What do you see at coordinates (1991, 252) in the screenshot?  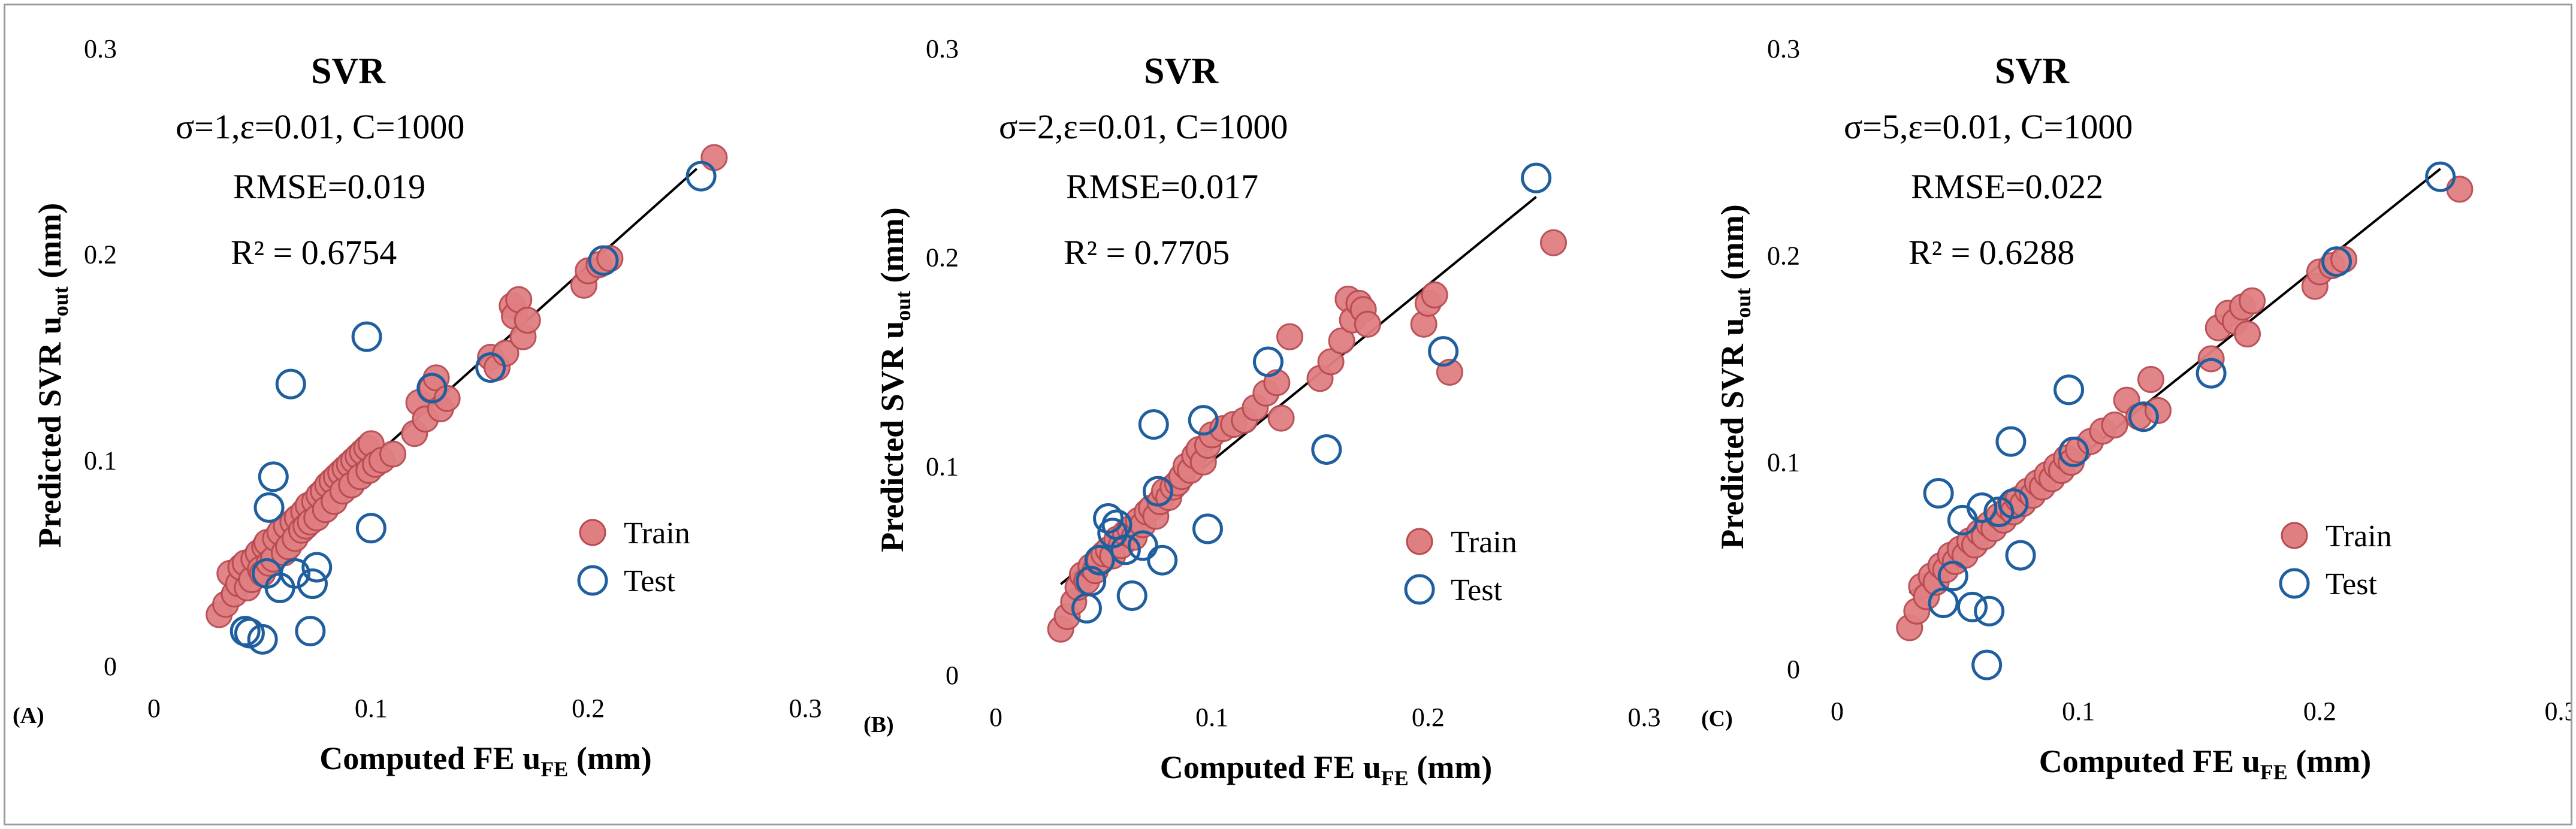 I see `annotation-r2: R² = 0.6288` at bounding box center [1991, 252].